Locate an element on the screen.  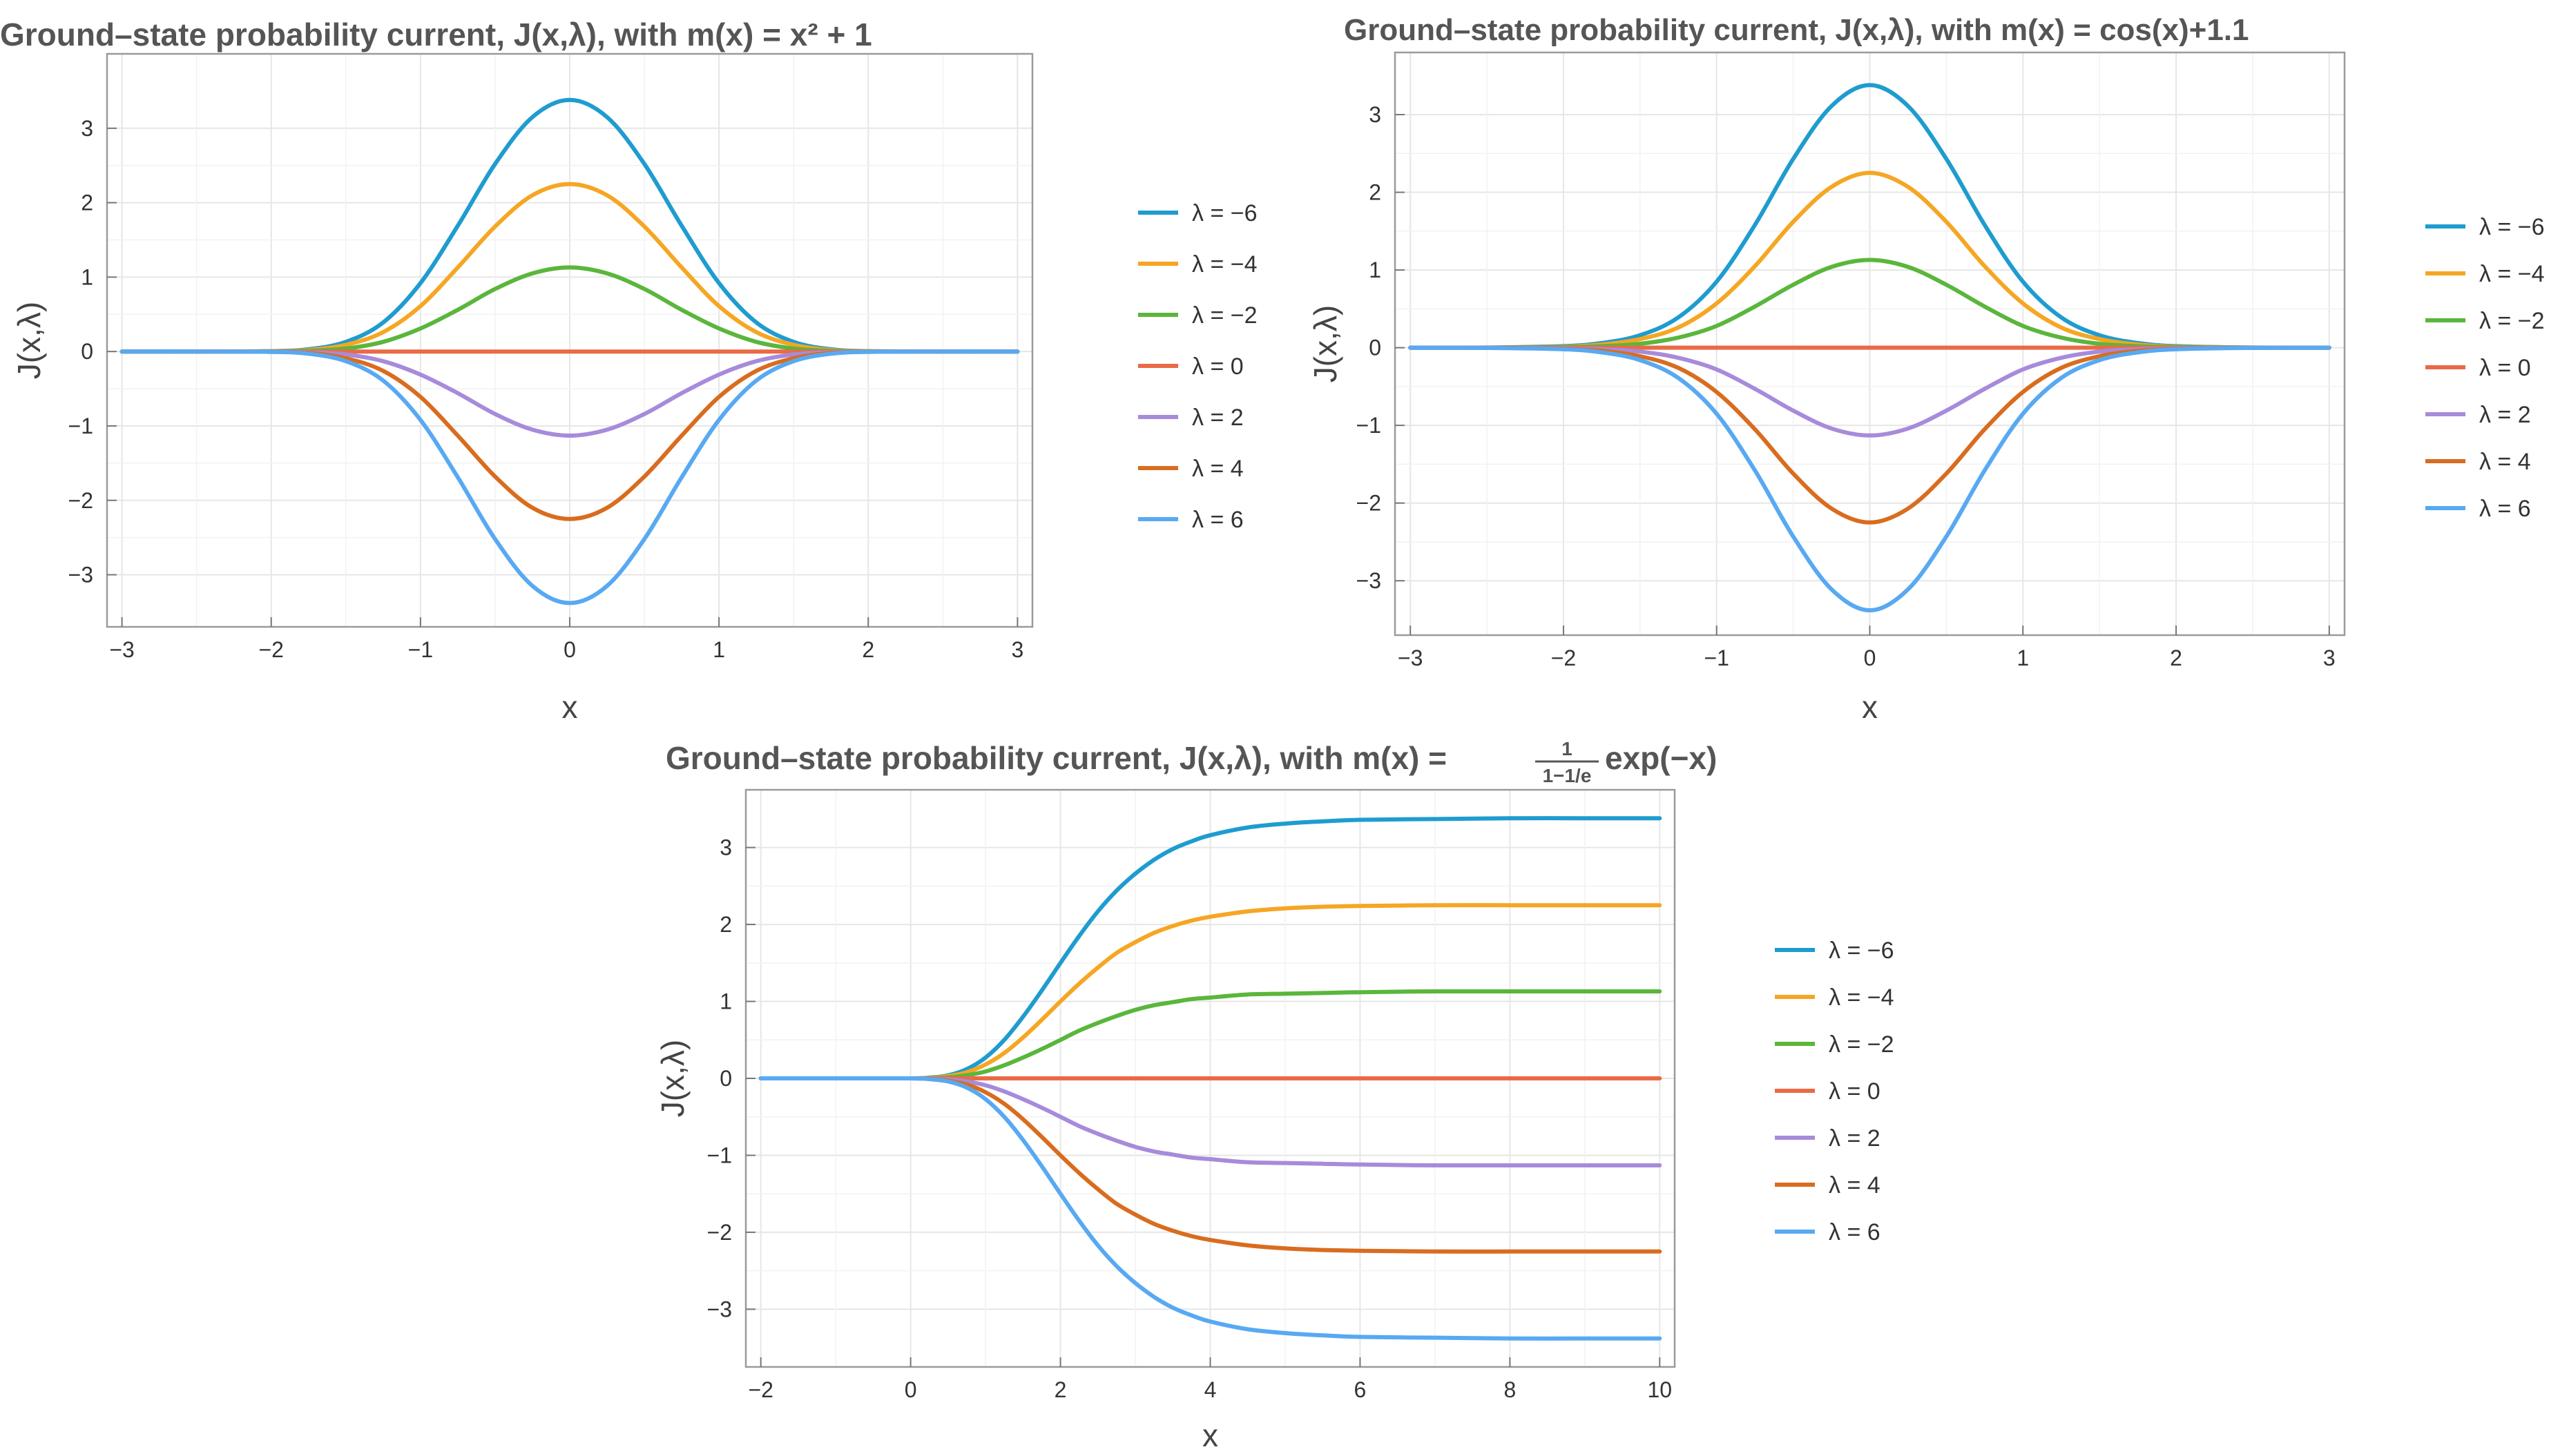
axis-ticks: −2 0 2 4 6 8 10 −3 −2 −1 0 1 2 3 is located at coordinates (1190, 1118).